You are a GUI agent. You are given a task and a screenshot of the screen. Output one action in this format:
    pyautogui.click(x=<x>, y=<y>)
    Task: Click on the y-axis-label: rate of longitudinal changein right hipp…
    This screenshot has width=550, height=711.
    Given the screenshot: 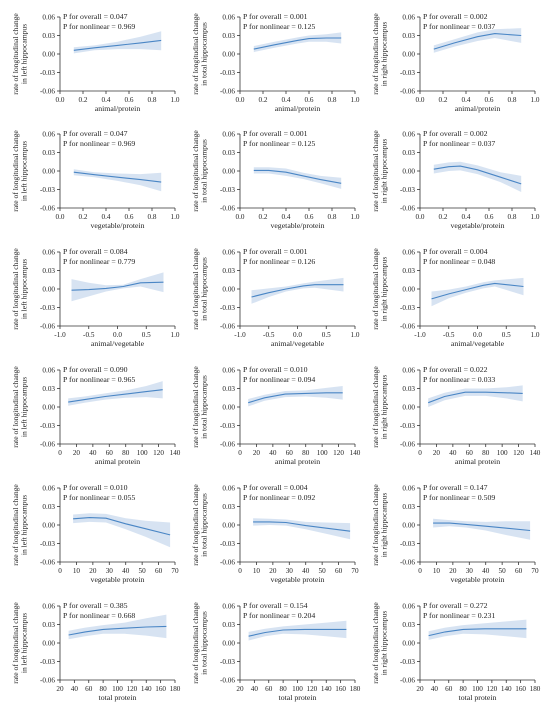 What is the action you would take?
    pyautogui.click(x=380, y=643)
    